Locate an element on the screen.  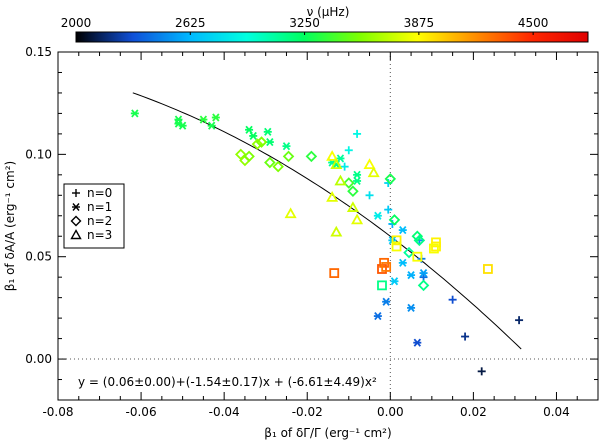
x-tick-label: -0.04 is located at coordinates (224, 412).